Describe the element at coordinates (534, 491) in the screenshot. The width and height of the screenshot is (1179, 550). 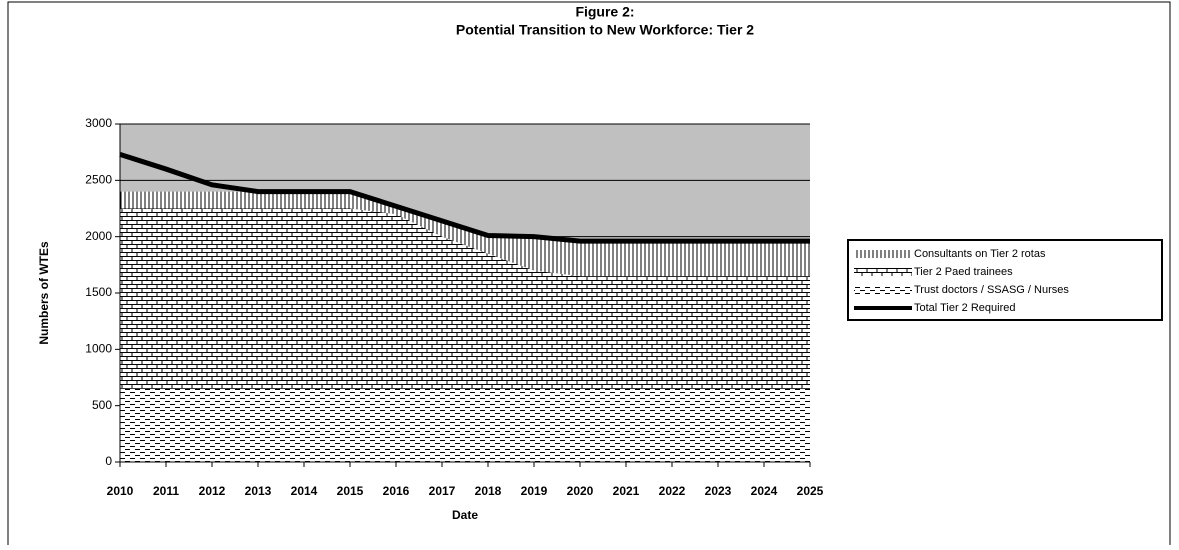
I see `x-tick-label: 2019` at that location.